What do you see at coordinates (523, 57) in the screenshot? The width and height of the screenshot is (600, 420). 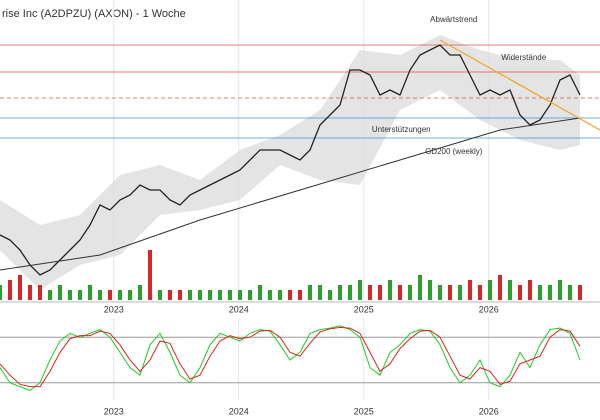 I see `annotation: Widerstände` at bounding box center [523, 57].